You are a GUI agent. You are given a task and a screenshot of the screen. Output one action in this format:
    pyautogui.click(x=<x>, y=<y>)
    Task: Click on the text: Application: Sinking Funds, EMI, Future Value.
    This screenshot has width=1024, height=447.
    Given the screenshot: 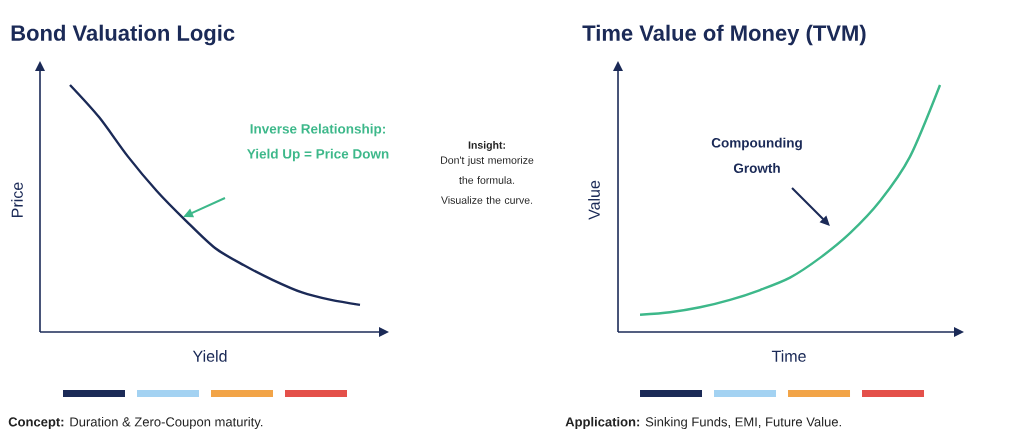 What is the action you would take?
    pyautogui.click(x=703, y=423)
    